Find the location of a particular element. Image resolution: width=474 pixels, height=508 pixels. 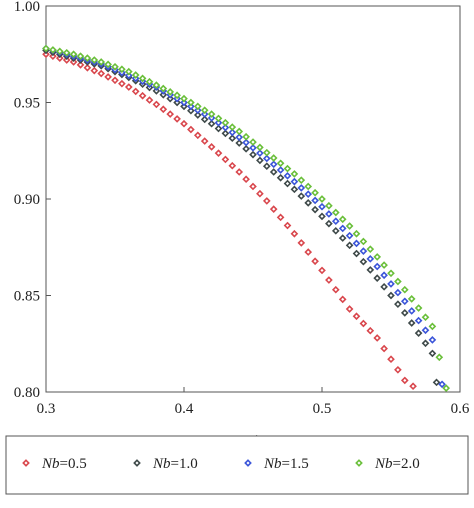

legend-label: Nb=1.0 is located at coordinates (175, 464).